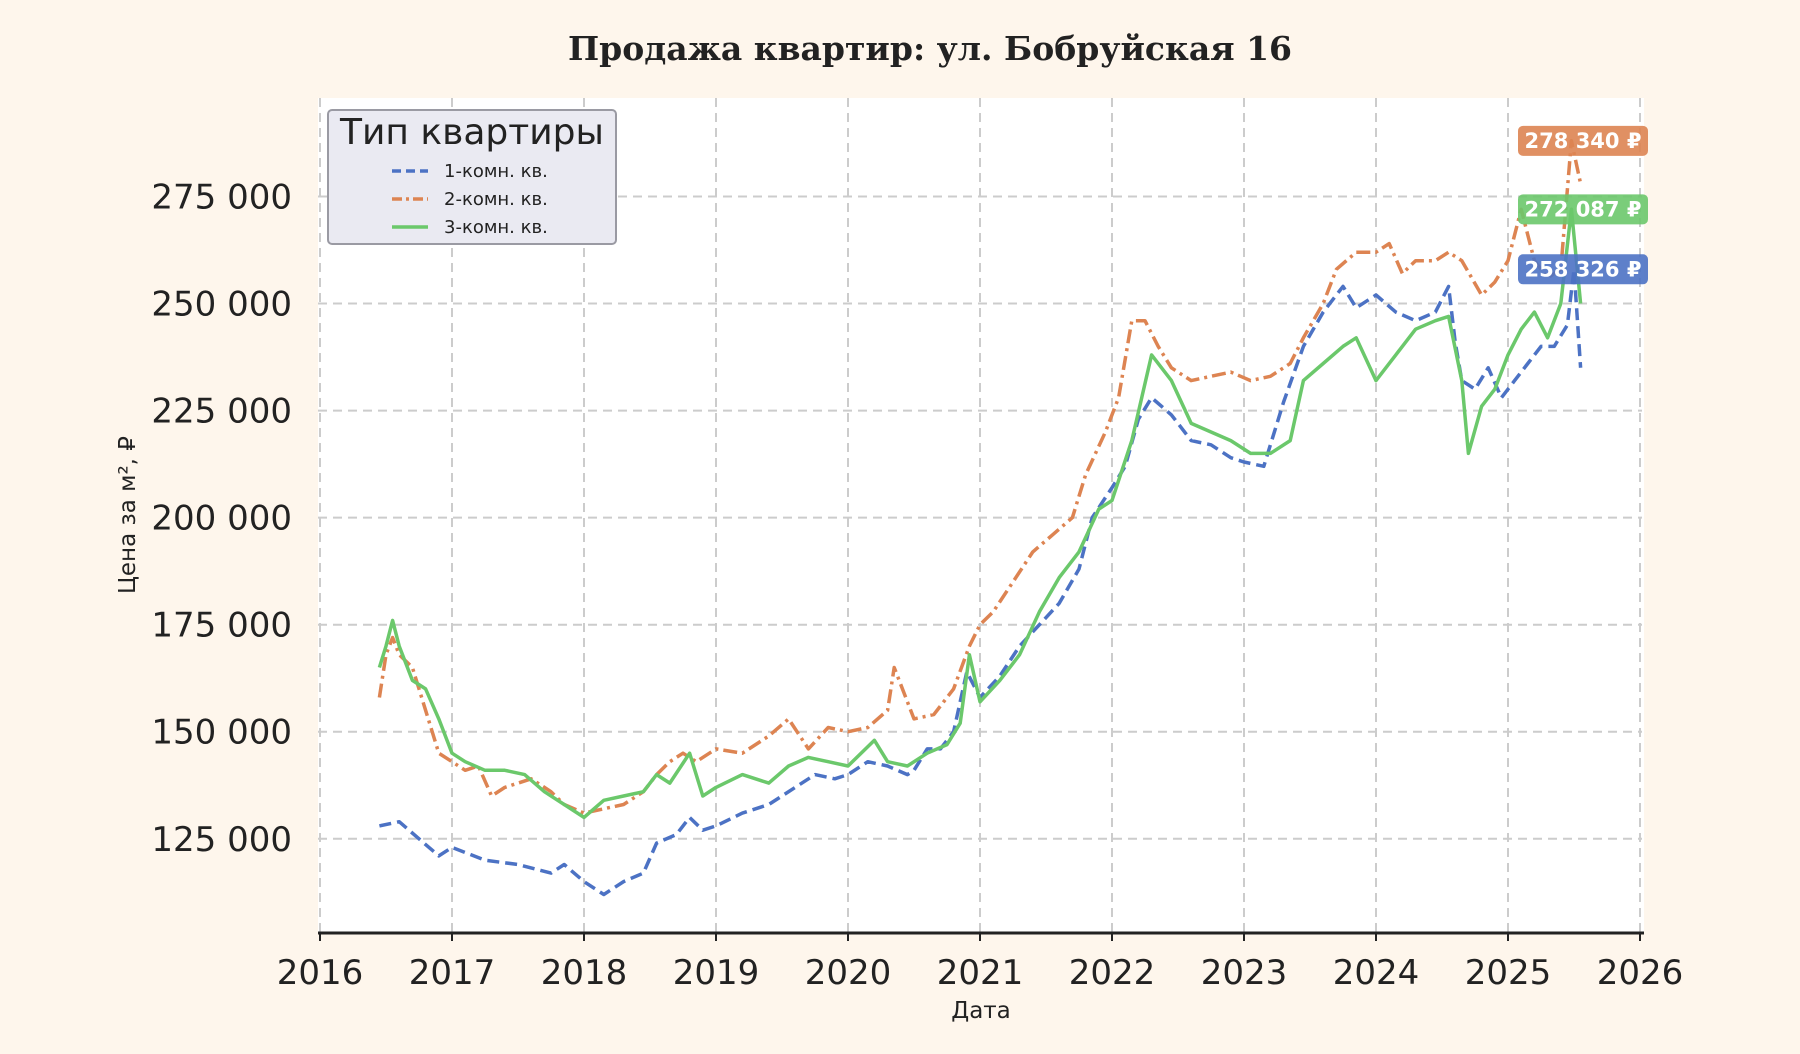  Describe the element at coordinates (1376, 973) in the screenshot. I see `x-tick-label: 2024` at that location.